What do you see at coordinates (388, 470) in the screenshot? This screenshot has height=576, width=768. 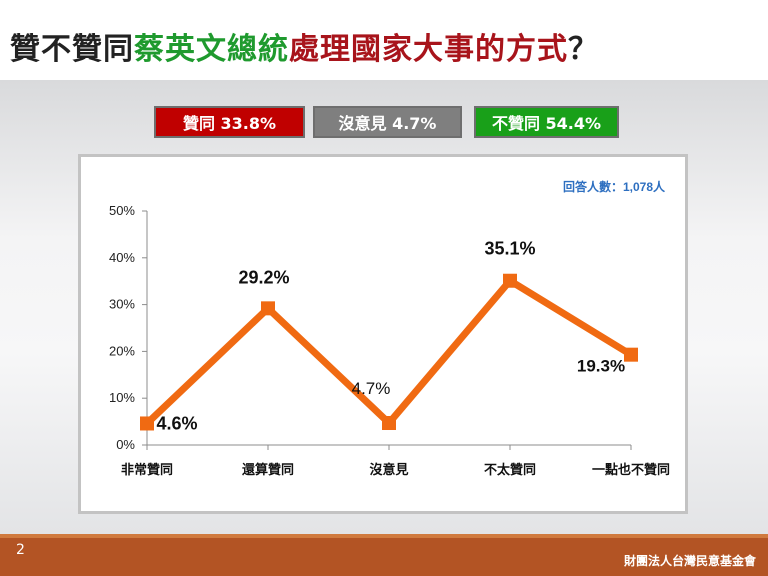 I see `x-tick-label: 沒意見` at bounding box center [388, 470].